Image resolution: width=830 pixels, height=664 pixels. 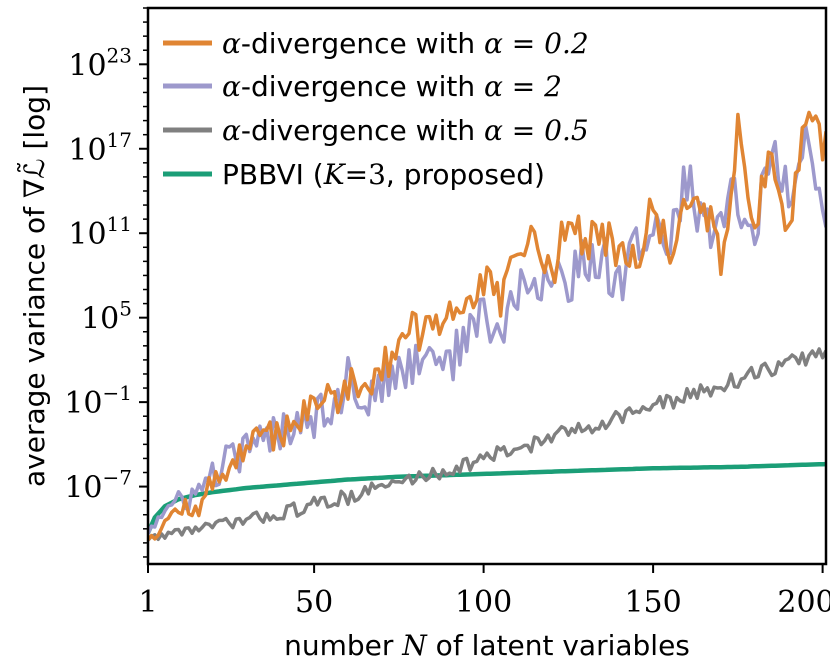 What do you see at coordinates (392, 86) in the screenshot?
I see `legend-label-alpha-2: α-divergence with α = 2` at bounding box center [392, 86].